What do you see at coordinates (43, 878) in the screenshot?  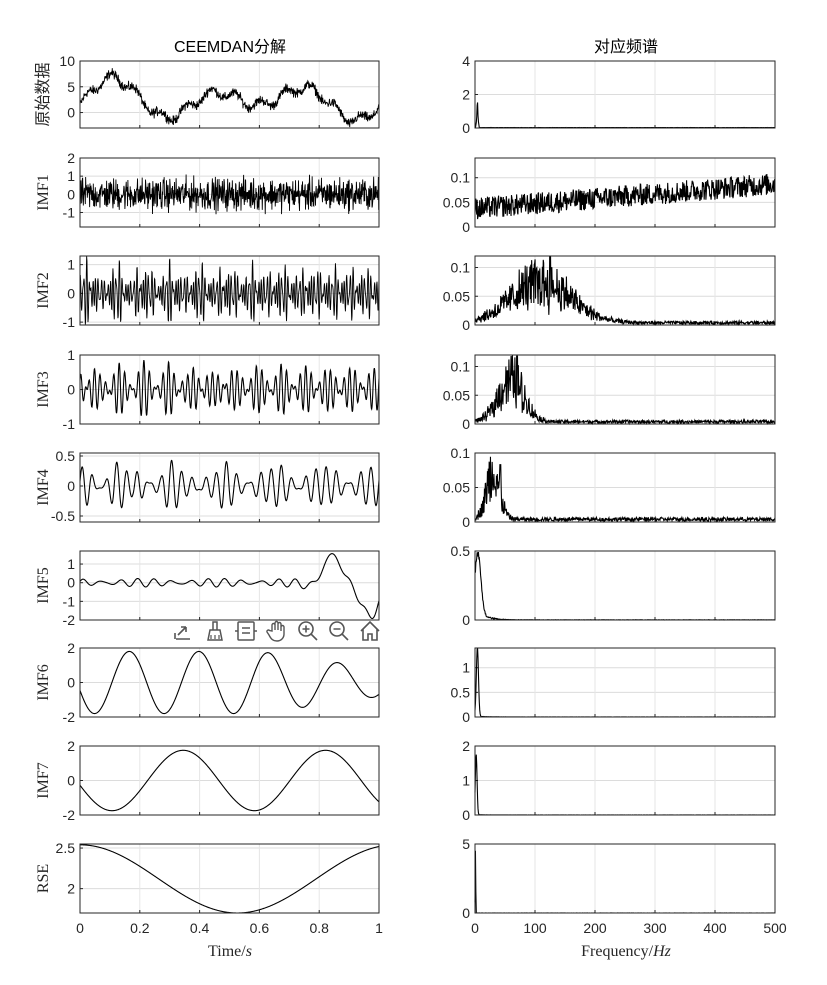 I see `y-axis-label: RSE` at bounding box center [43, 878].